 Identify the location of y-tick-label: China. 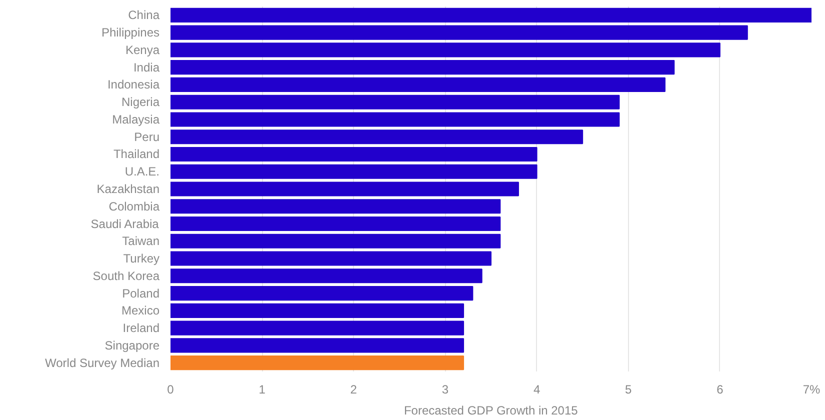
(144, 15).